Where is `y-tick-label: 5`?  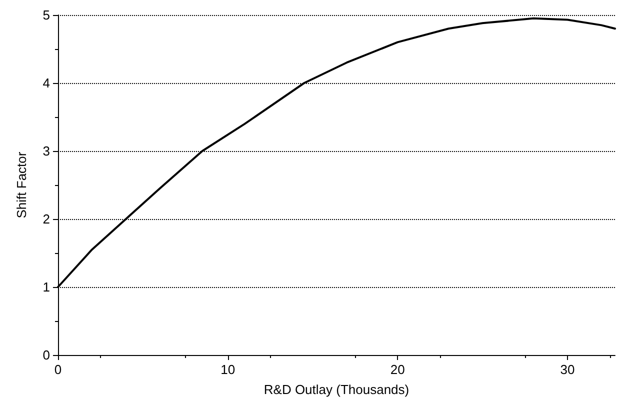 y-tick-label: 5 is located at coordinates (46, 15).